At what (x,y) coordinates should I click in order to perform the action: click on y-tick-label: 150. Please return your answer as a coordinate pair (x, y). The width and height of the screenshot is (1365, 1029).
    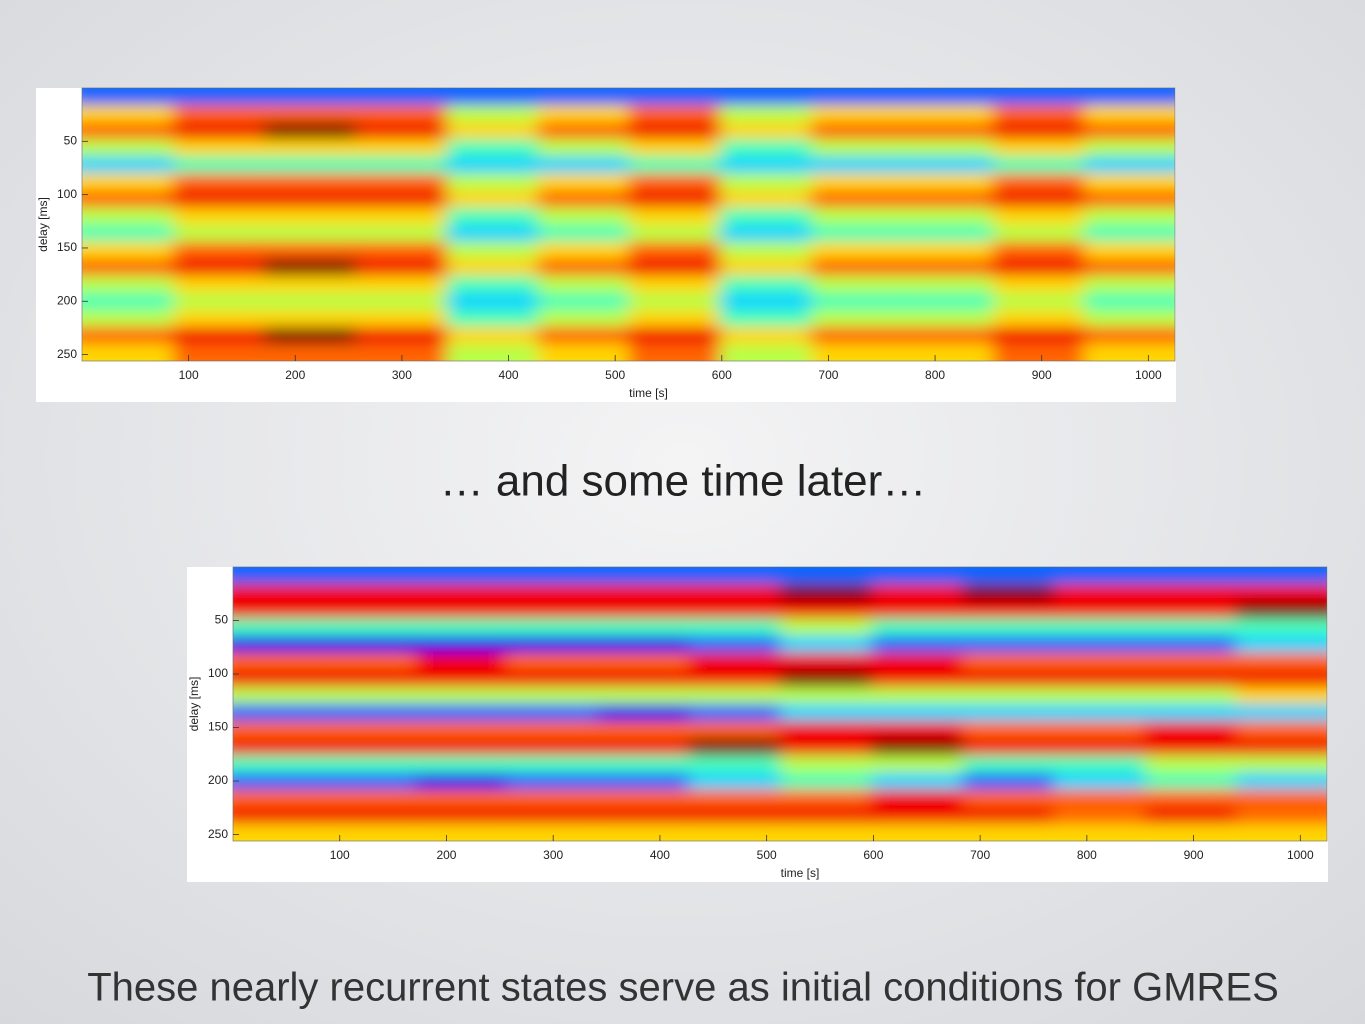
    Looking at the image, I should click on (67, 247).